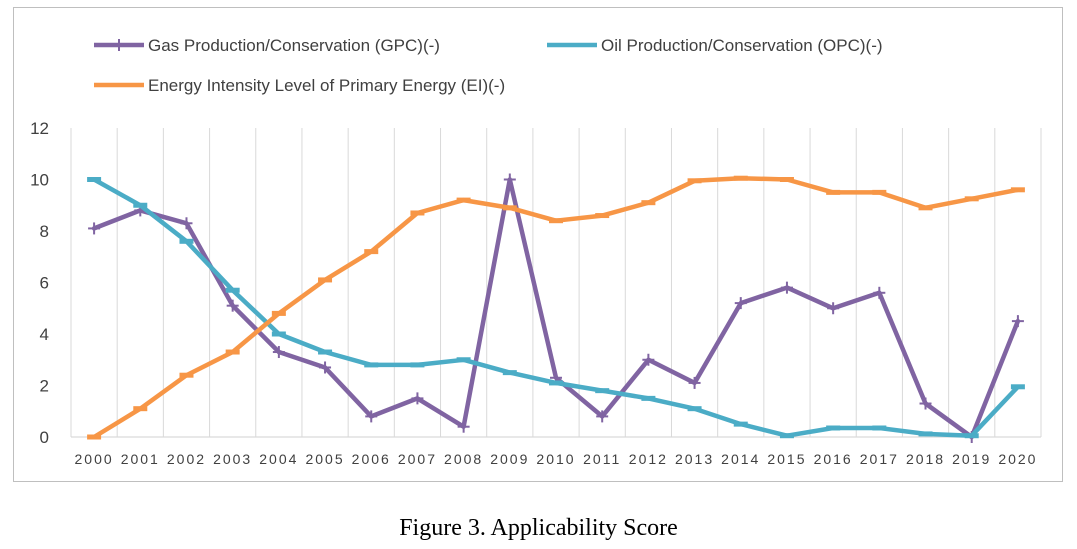 This screenshot has height=549, width=1077. I want to click on y-tick-label: 10, so click(39, 180).